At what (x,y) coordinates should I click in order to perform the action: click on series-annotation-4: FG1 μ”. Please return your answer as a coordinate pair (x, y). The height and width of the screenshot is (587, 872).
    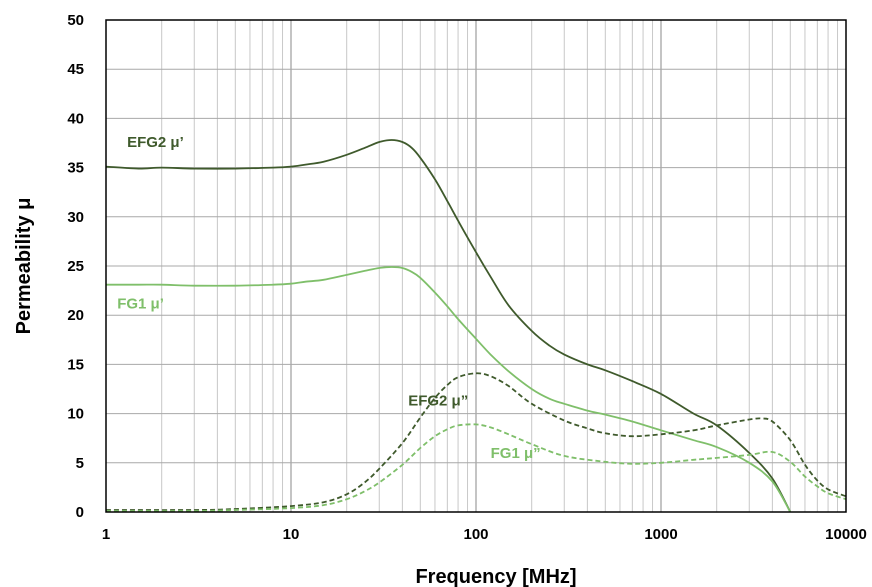
    Looking at the image, I should click on (516, 453).